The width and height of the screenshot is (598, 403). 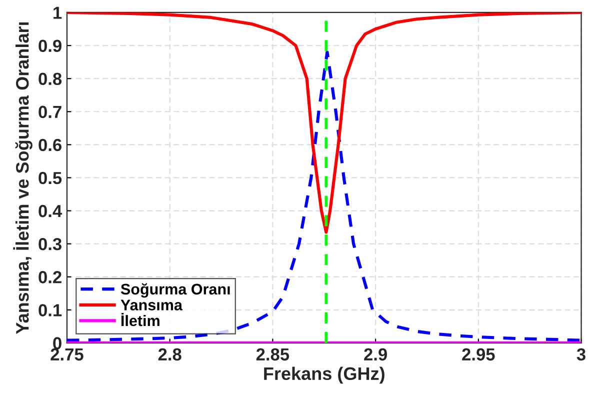 What do you see at coordinates (375, 354) in the screenshot?
I see `x-tick-label: 2.9` at bounding box center [375, 354].